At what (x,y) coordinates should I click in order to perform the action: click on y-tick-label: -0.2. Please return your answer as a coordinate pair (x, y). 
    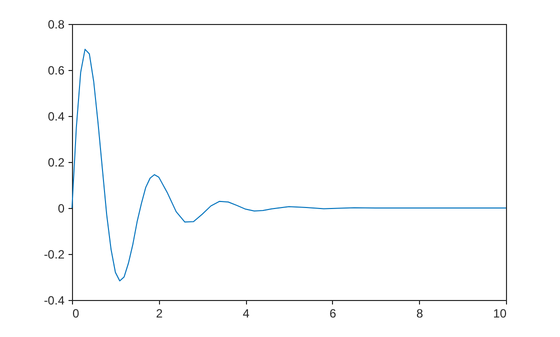
    Looking at the image, I should click on (54, 255).